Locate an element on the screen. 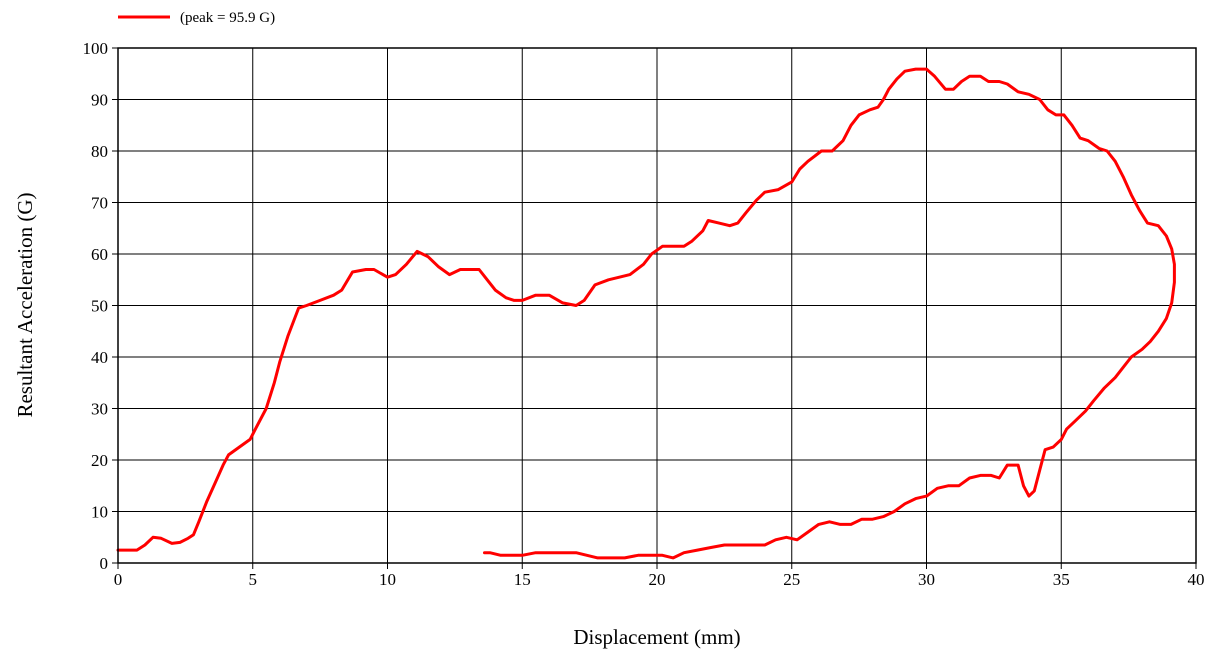  y-tick-label: 60 is located at coordinates (99, 254).